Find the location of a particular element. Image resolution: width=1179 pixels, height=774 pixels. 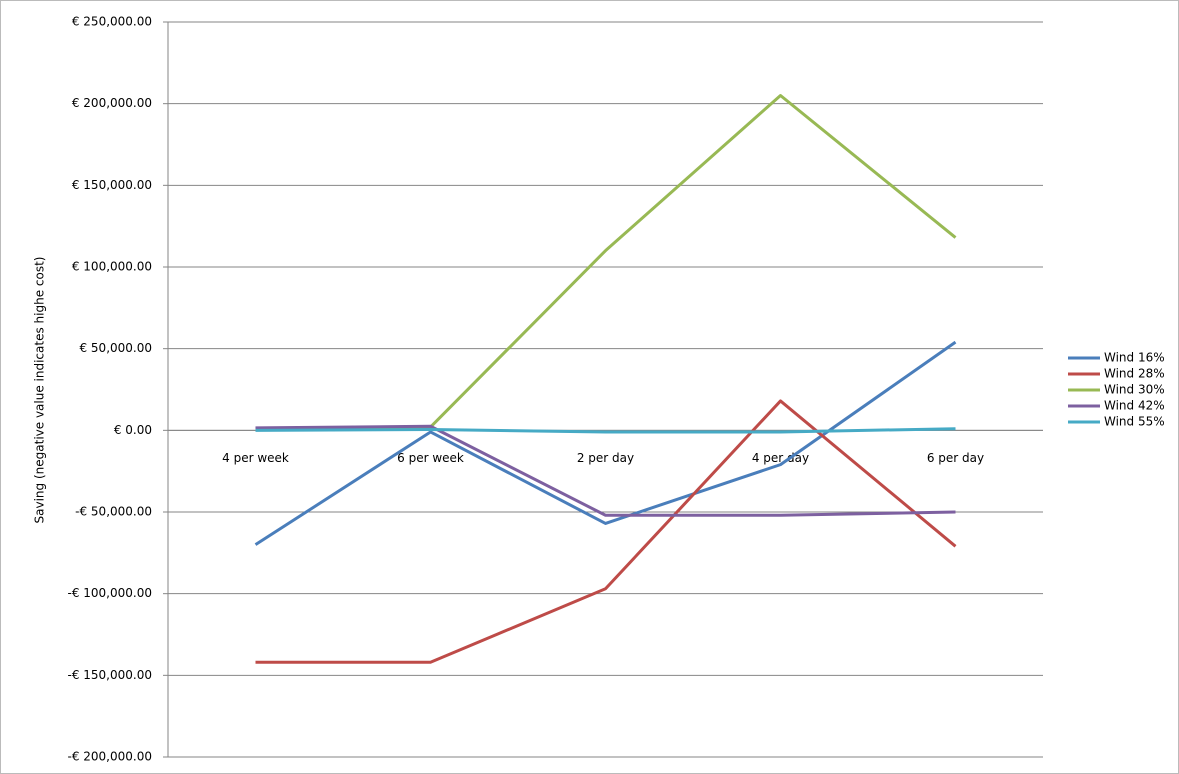

x-tick-label: 6 per week is located at coordinates (430, 458).